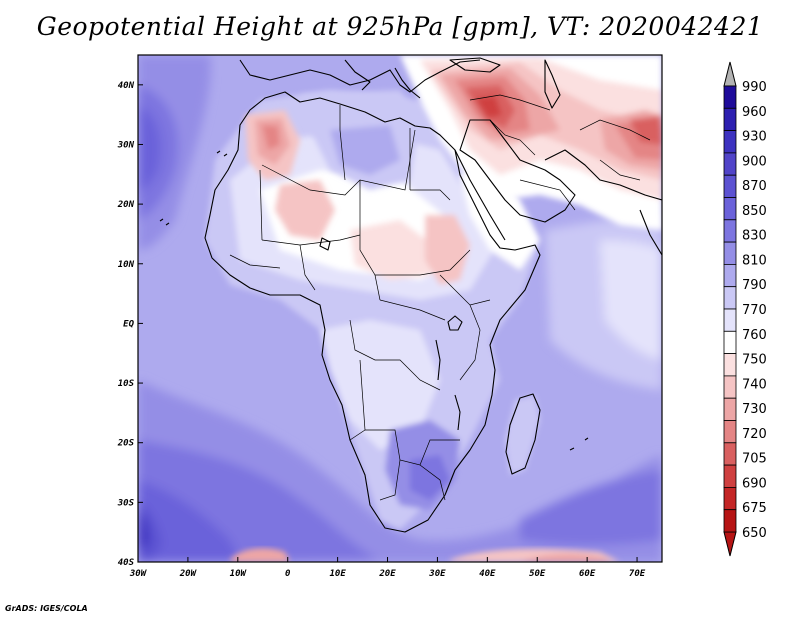 The image size is (800, 618). I want to click on coast-black-sea, so click(475, 65).